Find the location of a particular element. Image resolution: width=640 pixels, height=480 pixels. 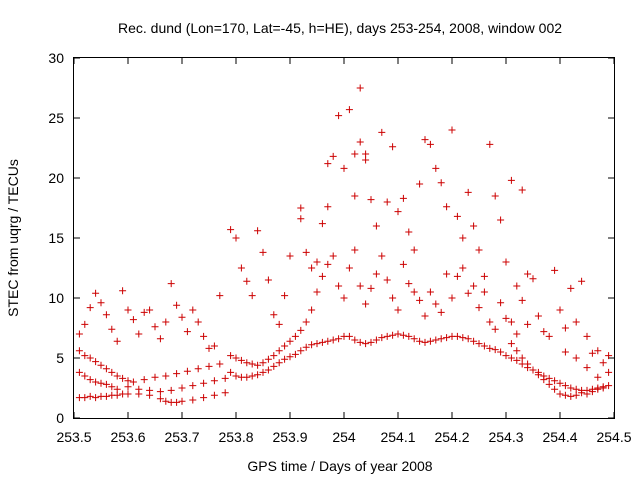

x-tick-label: 253.5 is located at coordinates (73, 437).